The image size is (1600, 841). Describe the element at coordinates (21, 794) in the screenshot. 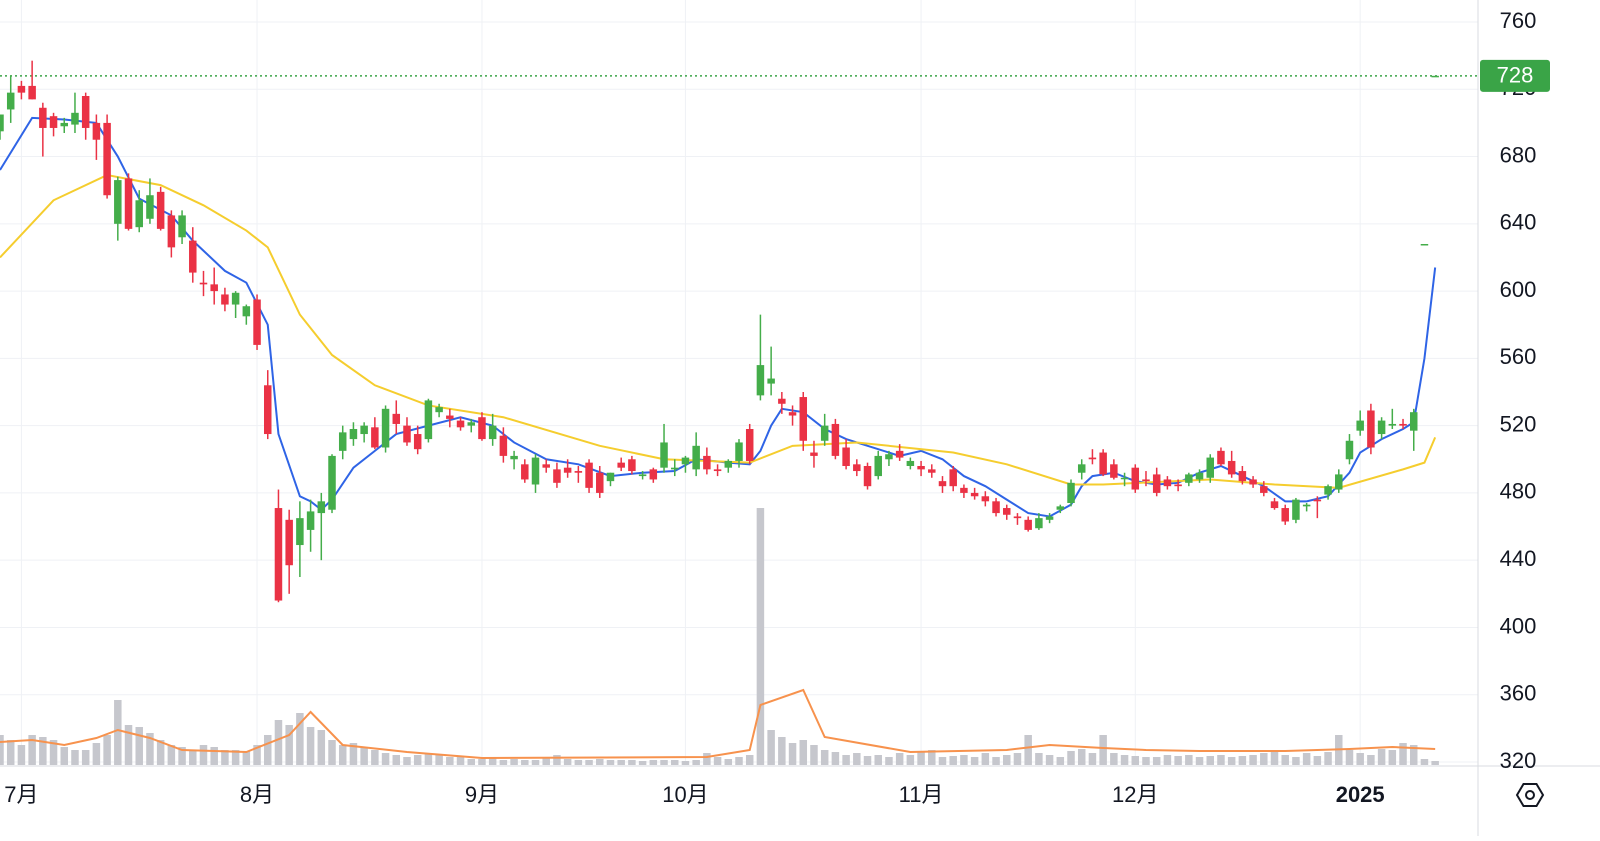

I see `x-tick-label: 7月` at that location.